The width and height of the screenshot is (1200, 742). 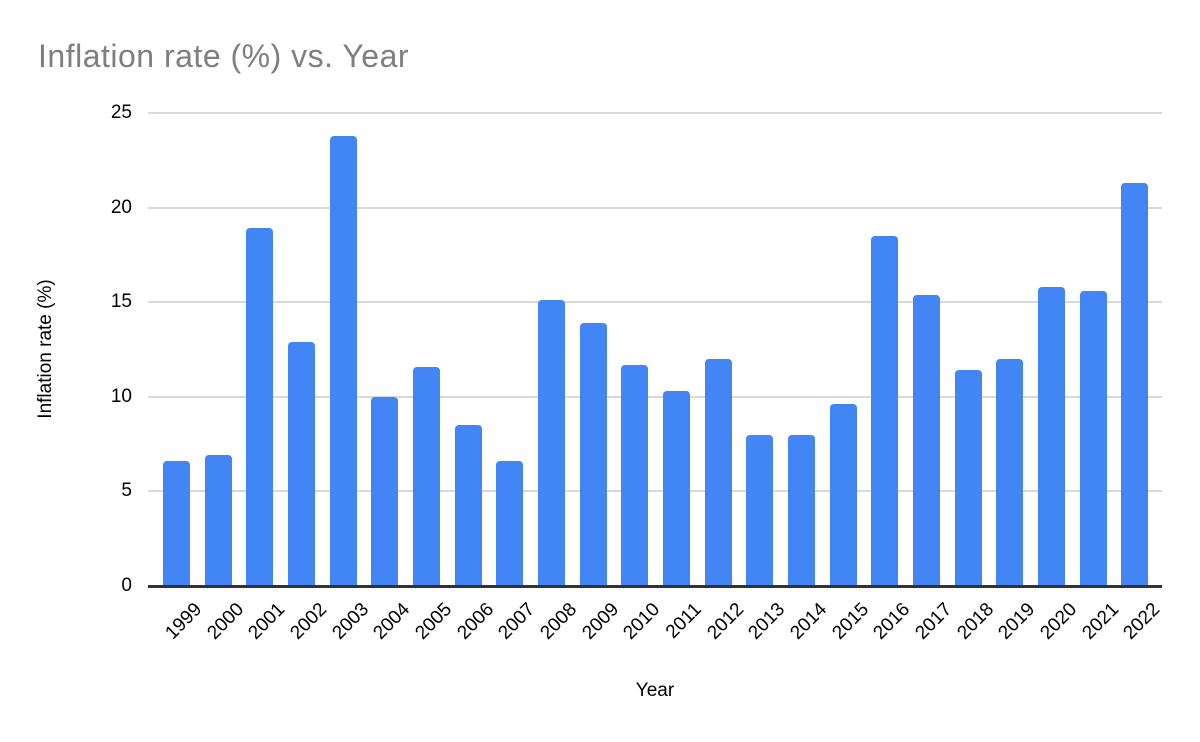 I want to click on bar-2013, so click(x=760, y=510).